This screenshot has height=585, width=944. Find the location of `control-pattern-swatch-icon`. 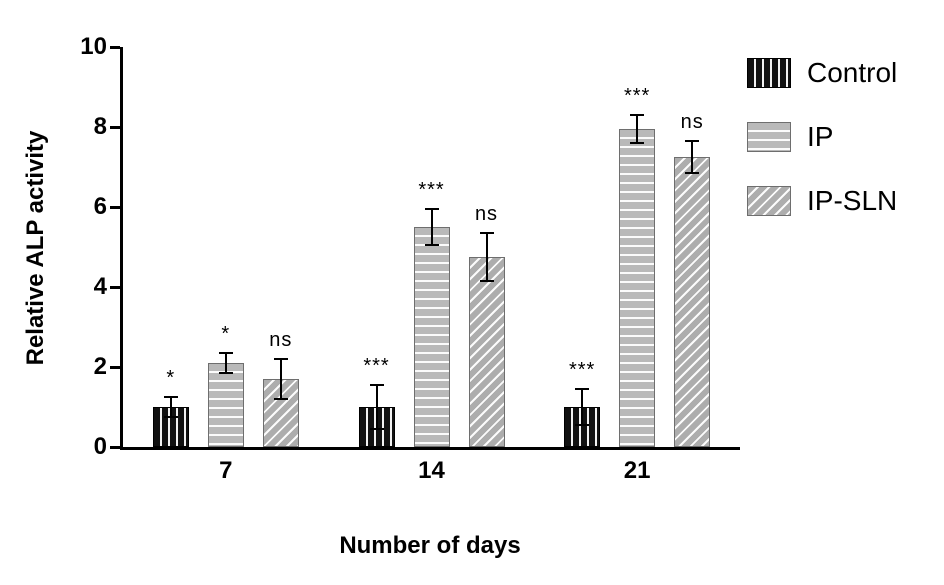

control-pattern-swatch-icon is located at coordinates (769, 73).